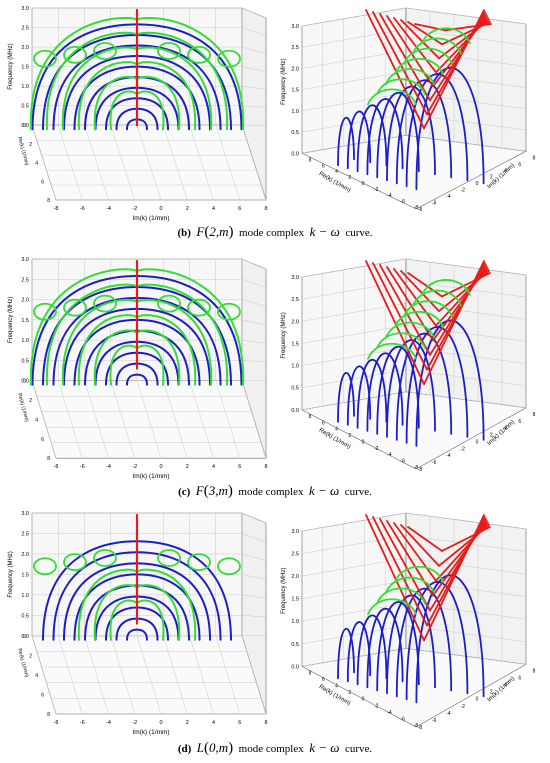  What do you see at coordinates (25, 126) in the screenshot?
I see `y-tick-label: 0.0` at bounding box center [25, 126].